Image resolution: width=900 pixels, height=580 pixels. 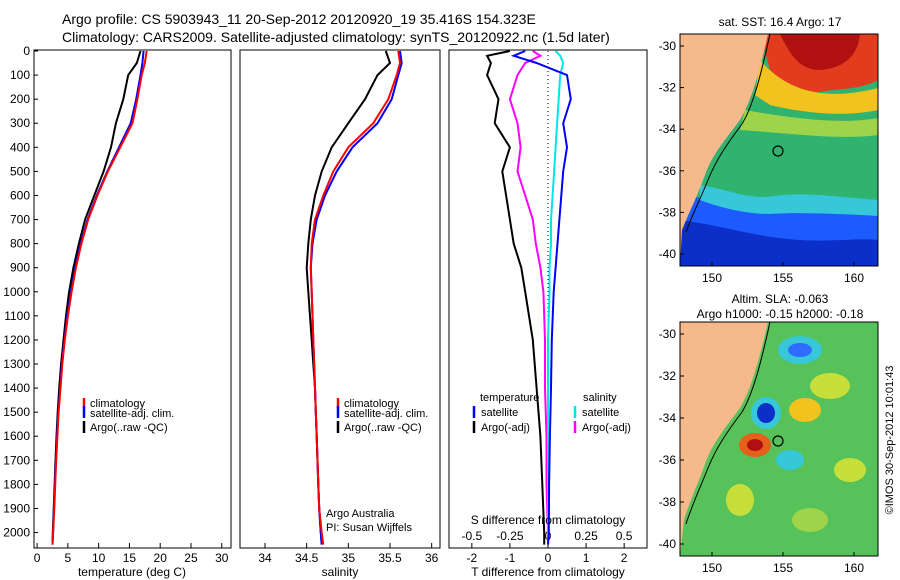 I want to click on sst-argo-marker, so click(x=778, y=151).